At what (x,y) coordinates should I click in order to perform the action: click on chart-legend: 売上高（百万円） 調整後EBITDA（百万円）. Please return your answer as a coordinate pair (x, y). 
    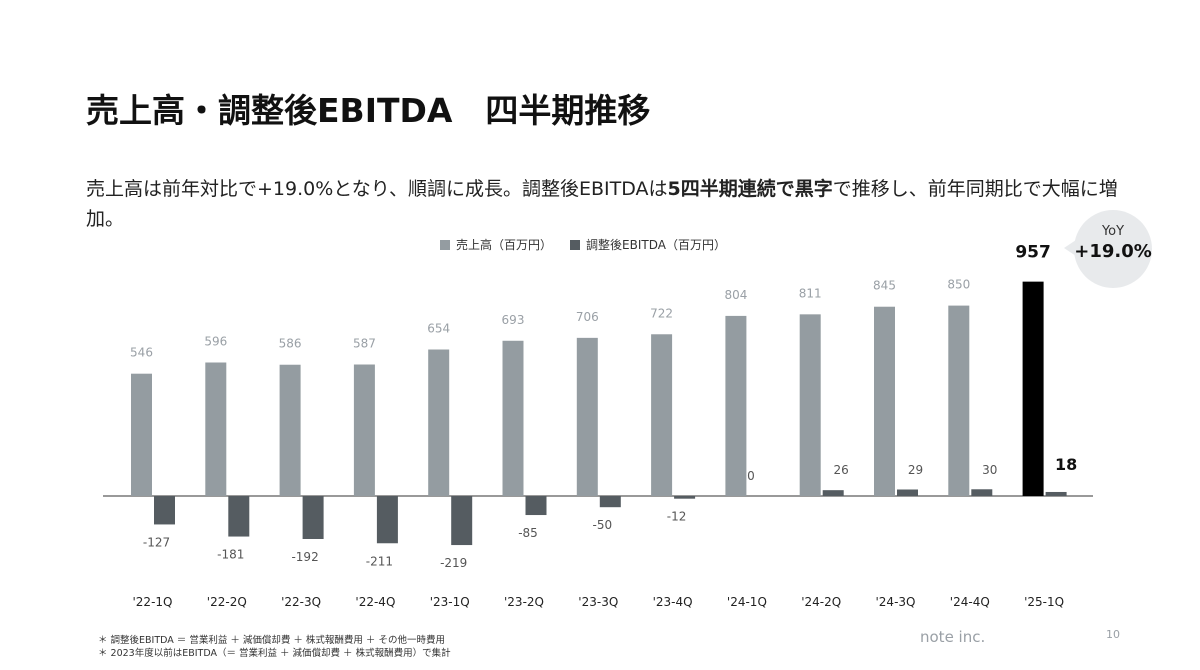
    Looking at the image, I should click on (583, 244).